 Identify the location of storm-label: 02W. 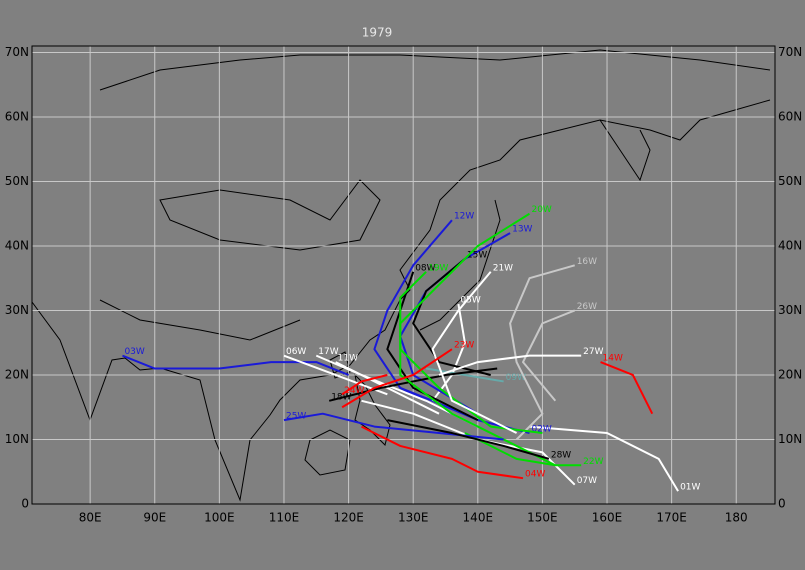
(541, 430).